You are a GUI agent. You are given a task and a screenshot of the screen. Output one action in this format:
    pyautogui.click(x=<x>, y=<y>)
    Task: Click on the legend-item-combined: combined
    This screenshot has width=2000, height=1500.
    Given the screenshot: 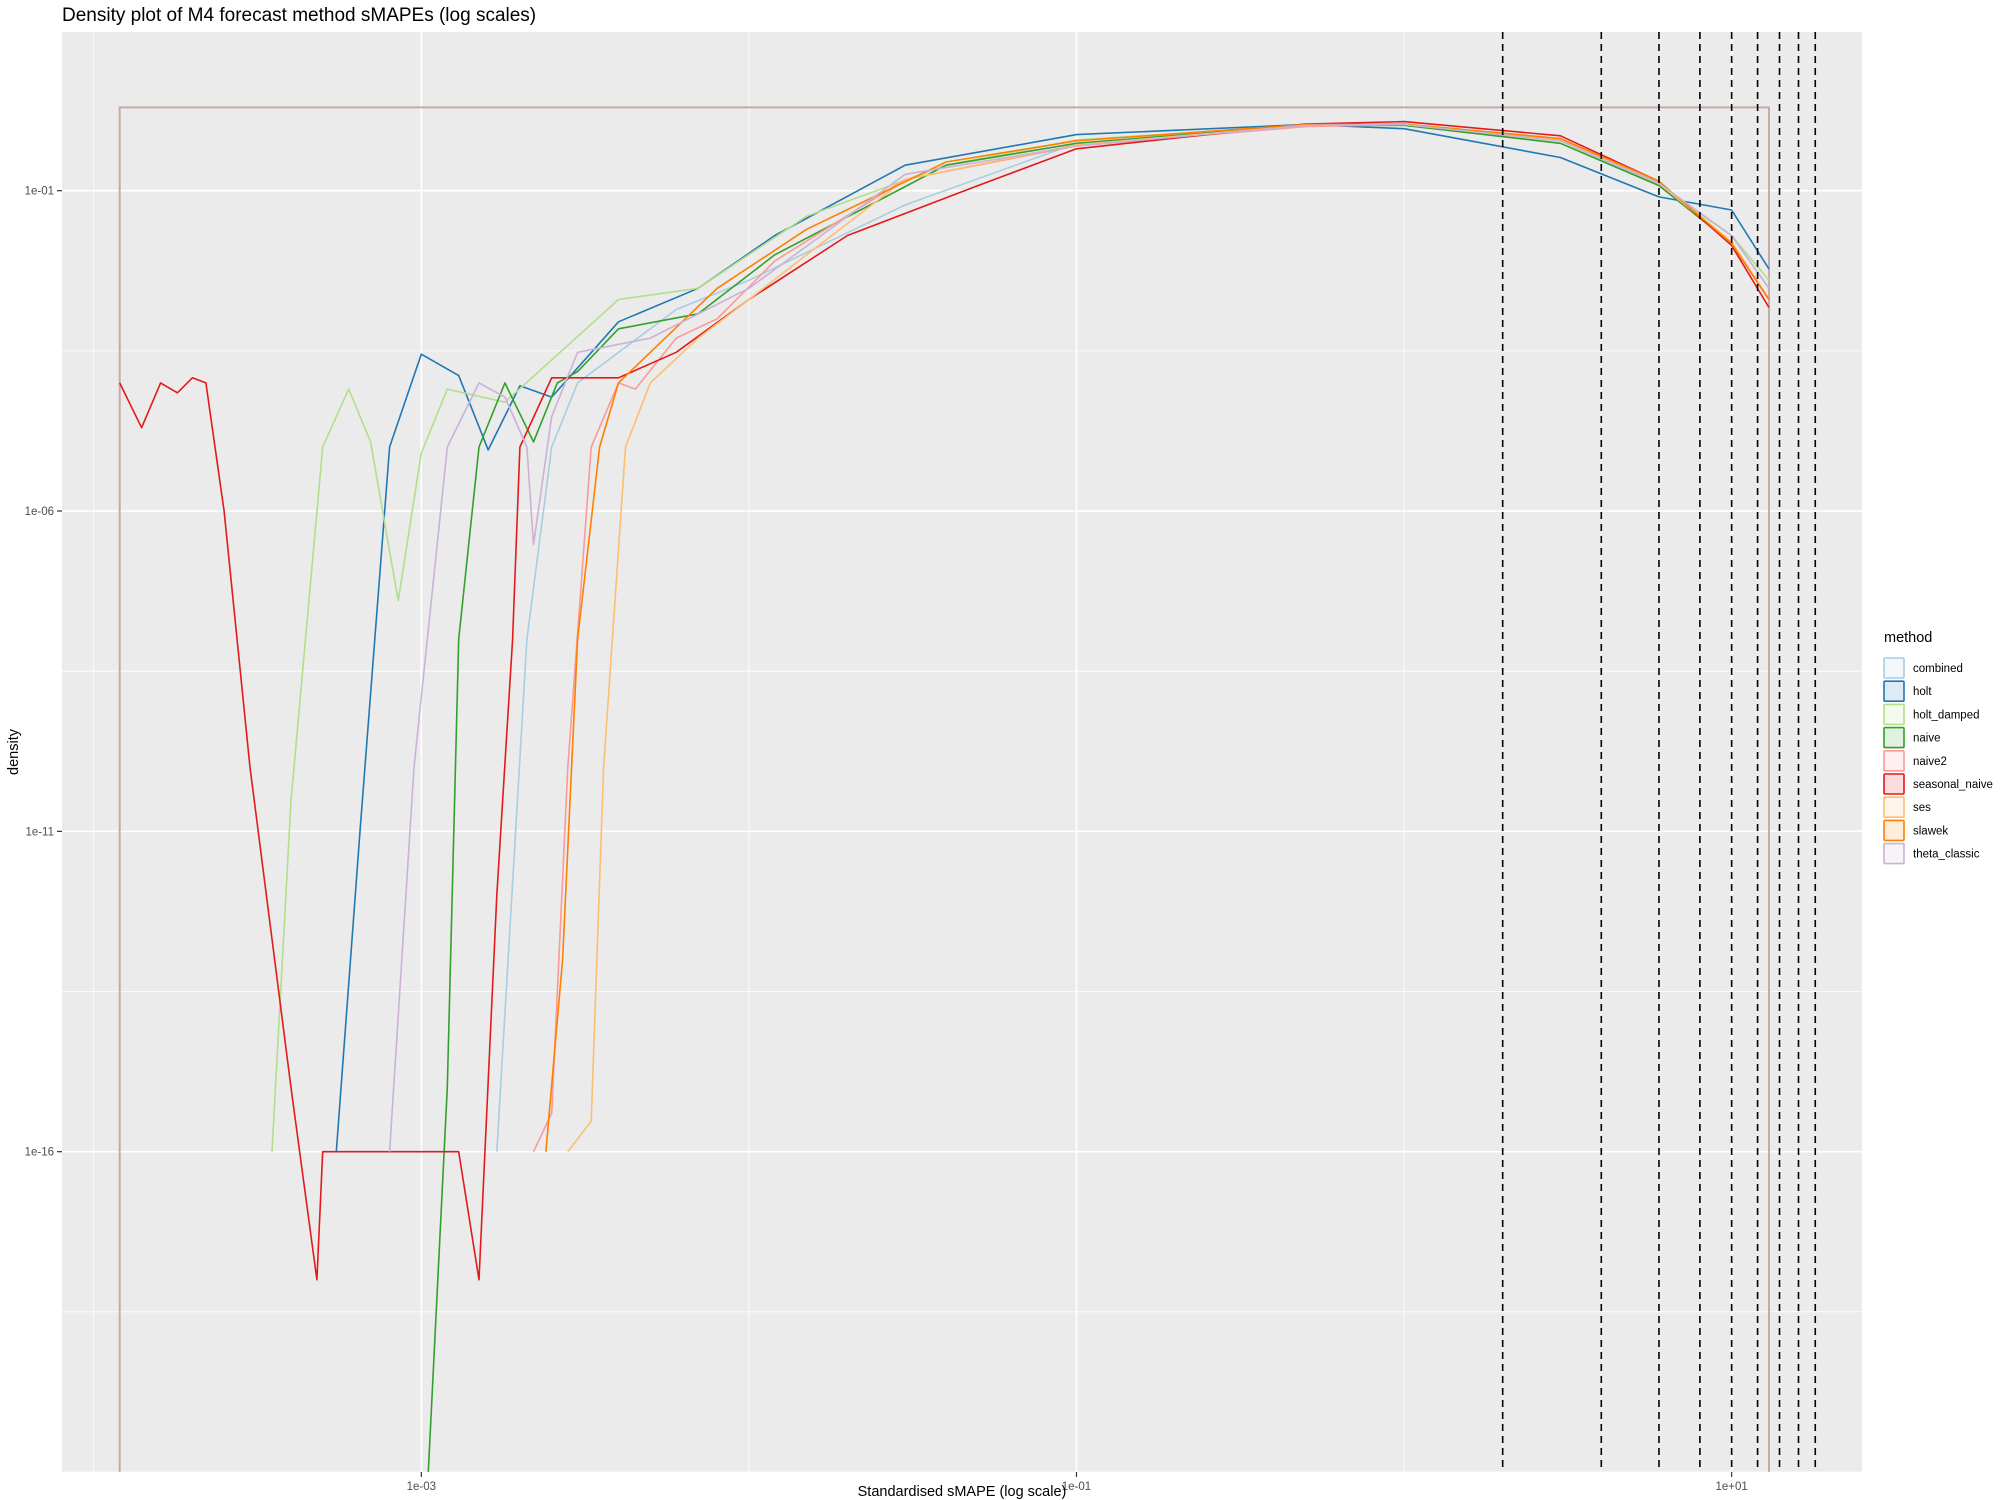 What is the action you would take?
    pyautogui.click(x=1923, y=668)
    